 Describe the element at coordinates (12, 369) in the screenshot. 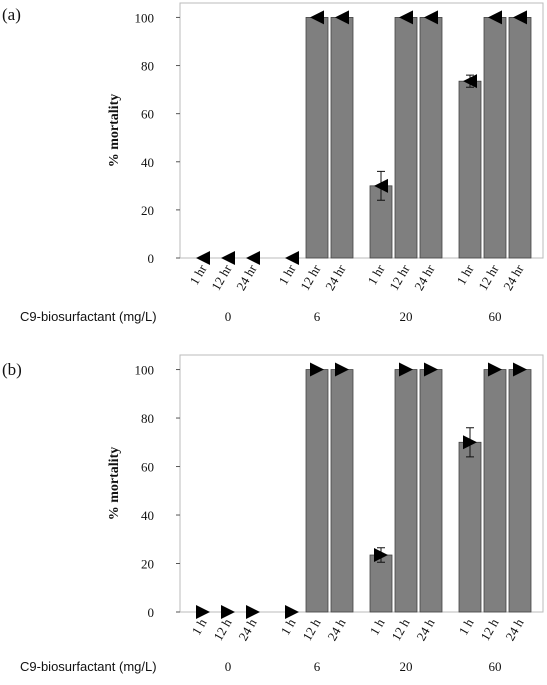

I see `panel-label: (b)` at that location.